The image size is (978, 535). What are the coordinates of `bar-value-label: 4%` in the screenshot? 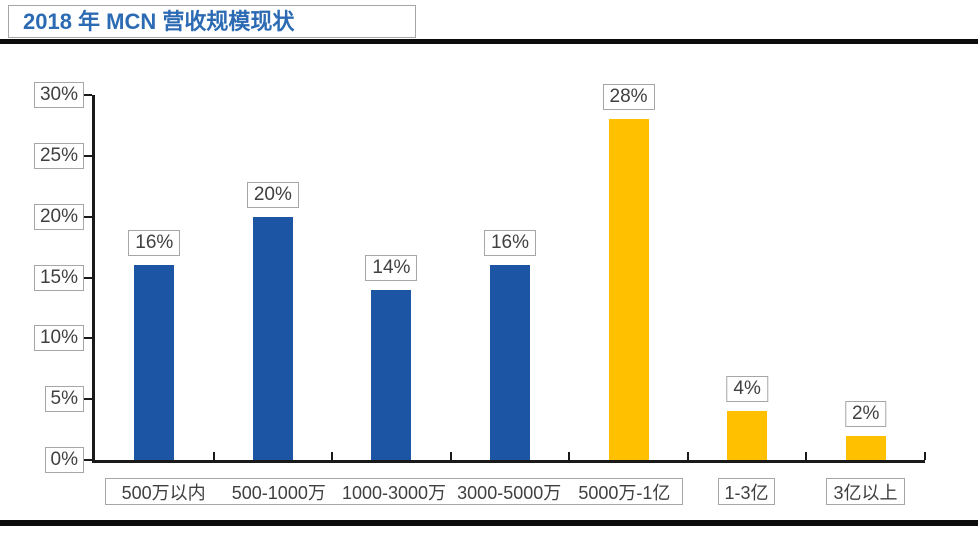 It's located at (747, 389).